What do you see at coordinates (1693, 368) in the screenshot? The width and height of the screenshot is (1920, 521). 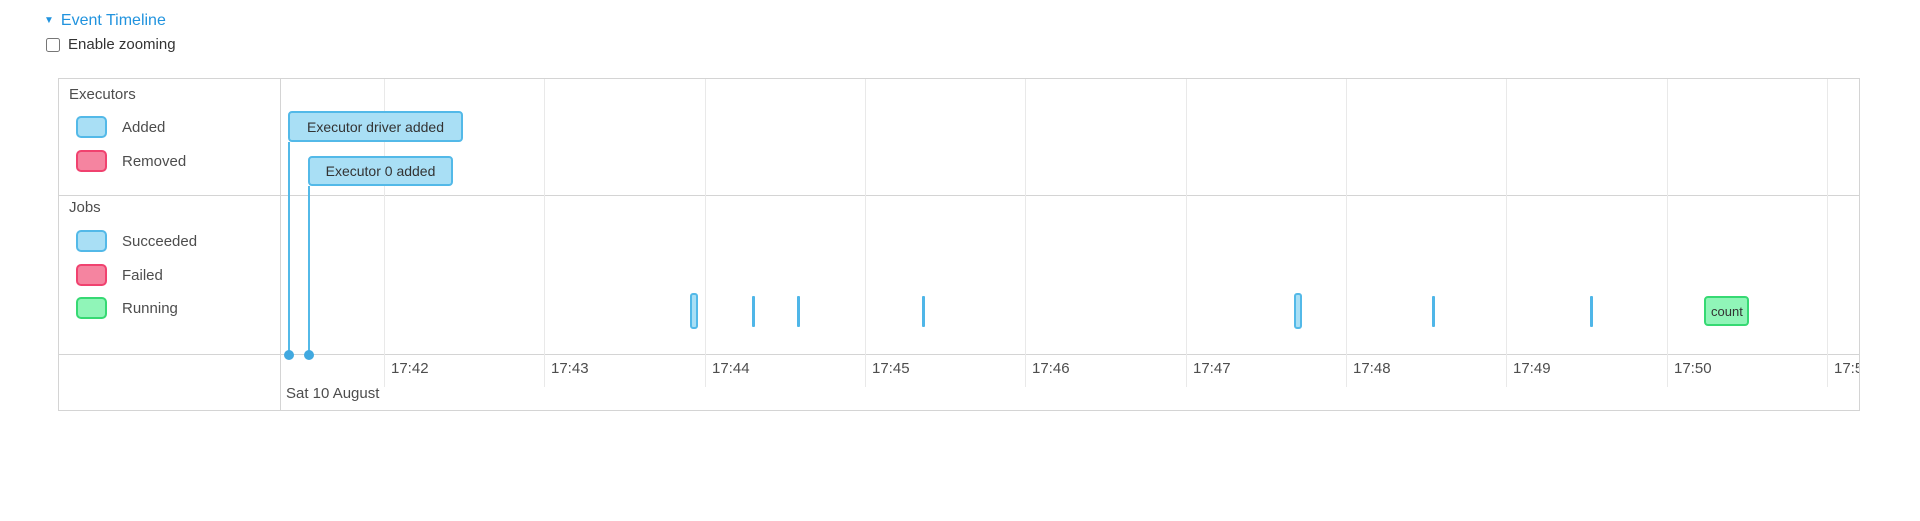 I see `axis-minor-label: 17:50` at bounding box center [1693, 368].